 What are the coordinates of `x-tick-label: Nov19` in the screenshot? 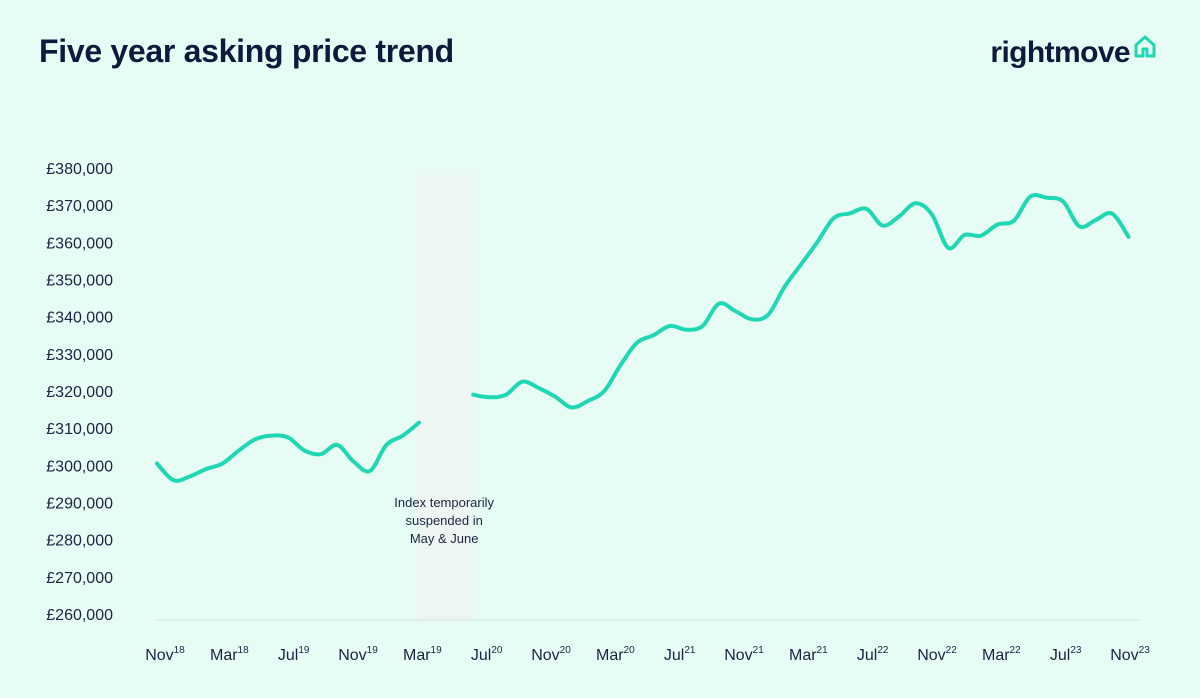 It's located at (358, 654).